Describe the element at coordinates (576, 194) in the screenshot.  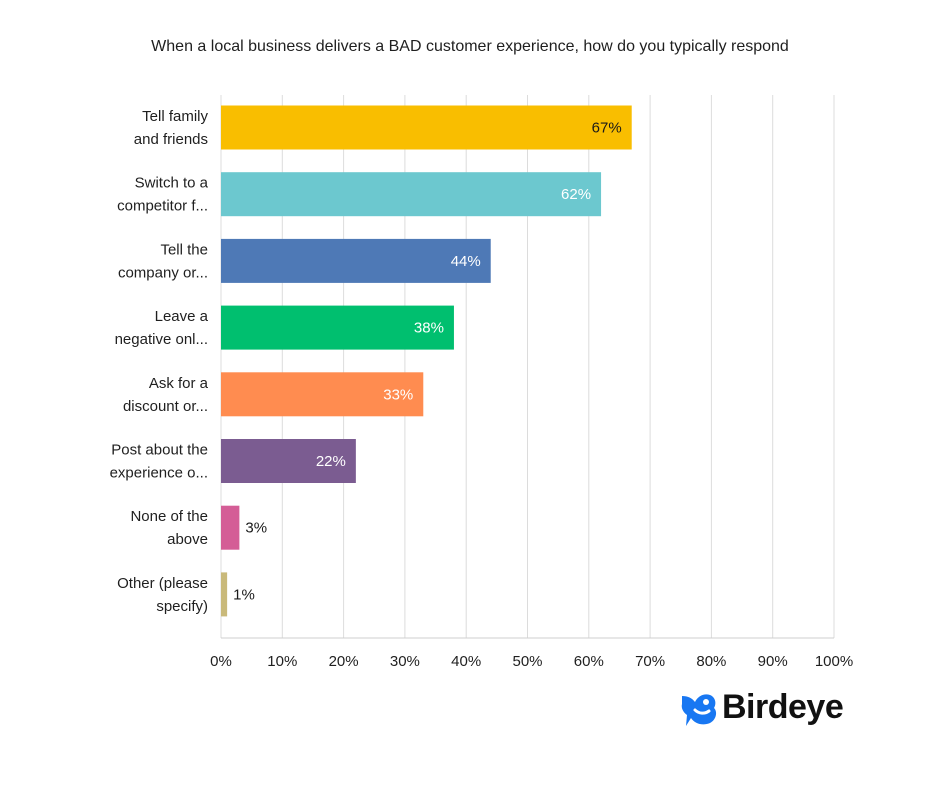
I see `value-label: 62%` at that location.